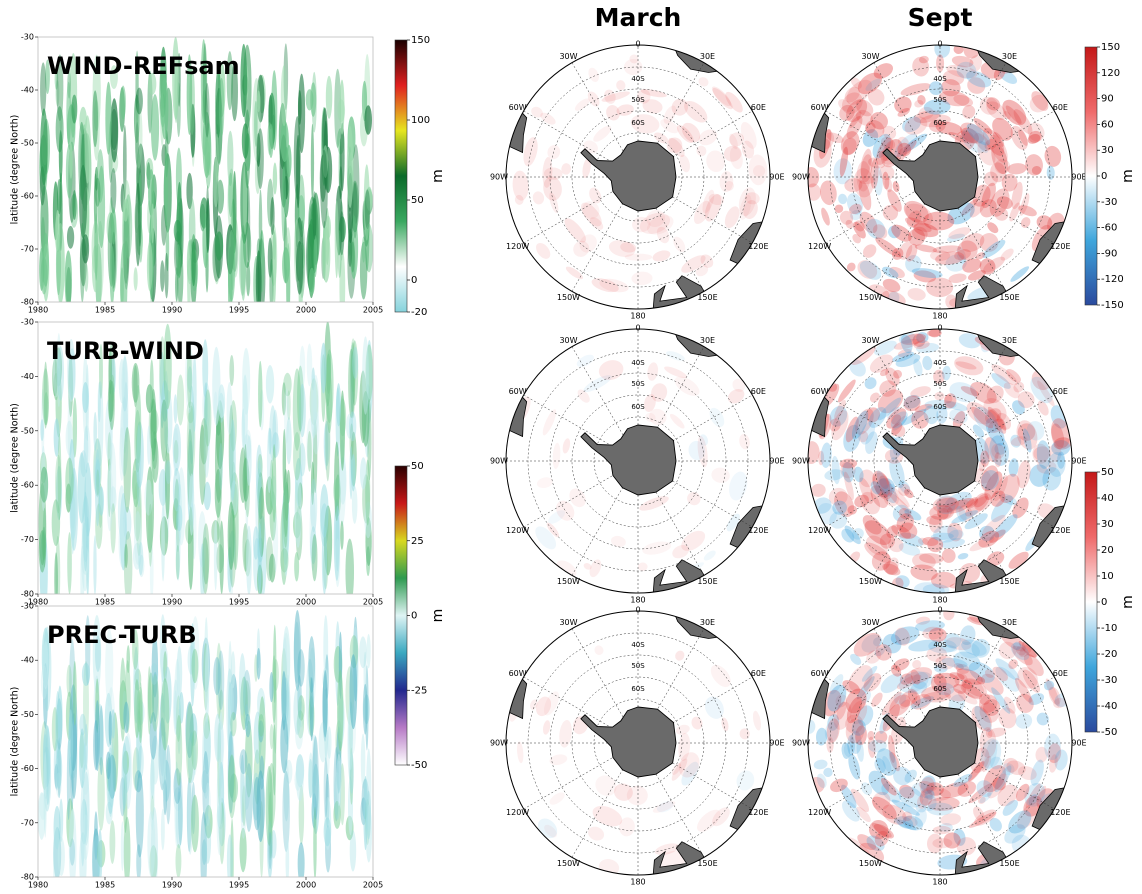  Describe the element at coordinates (420, 120) in the screenshot. I see `colorbar-tick-label: 100` at that location.